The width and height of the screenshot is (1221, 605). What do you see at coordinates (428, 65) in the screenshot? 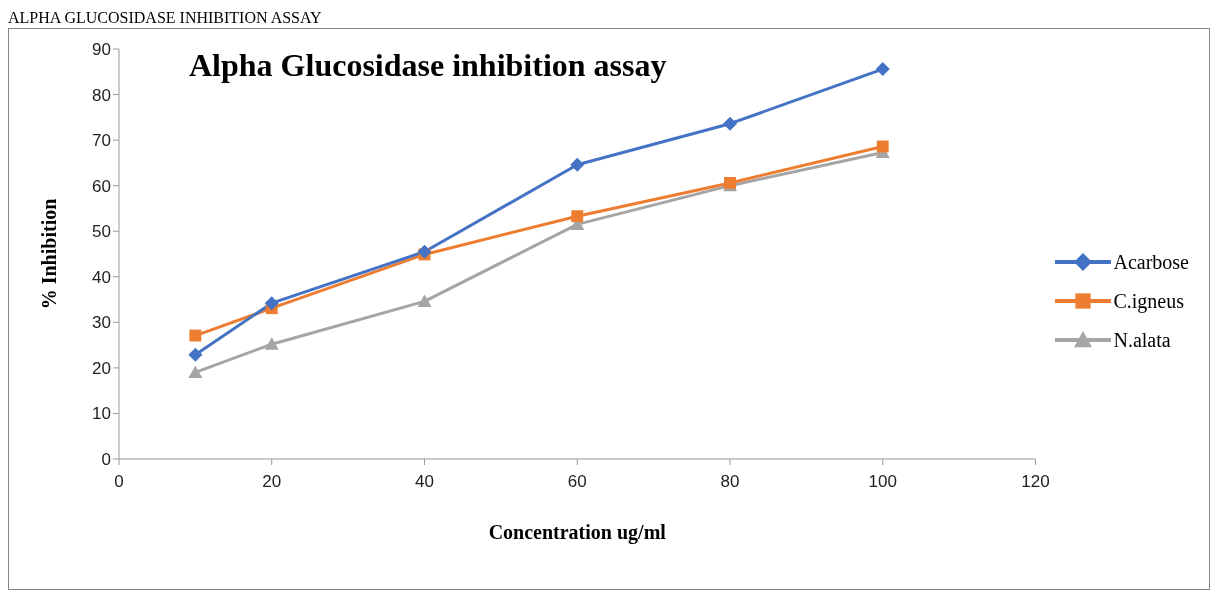
I see `chart-title: Alpha Glucosidase inhibition assay` at bounding box center [428, 65].